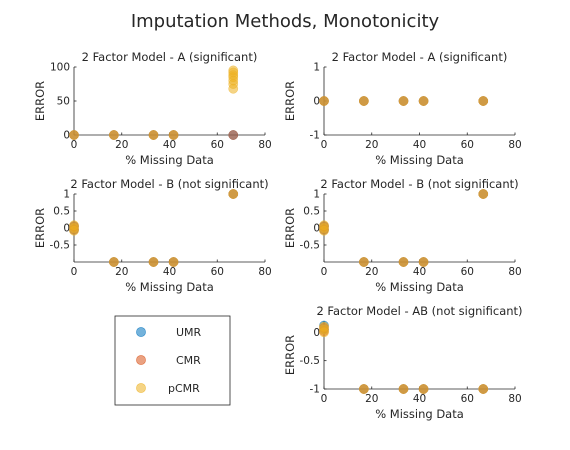 This screenshot has width=570, height=450. I want to click on legend: UMR CMR pCMR, so click(172, 360).